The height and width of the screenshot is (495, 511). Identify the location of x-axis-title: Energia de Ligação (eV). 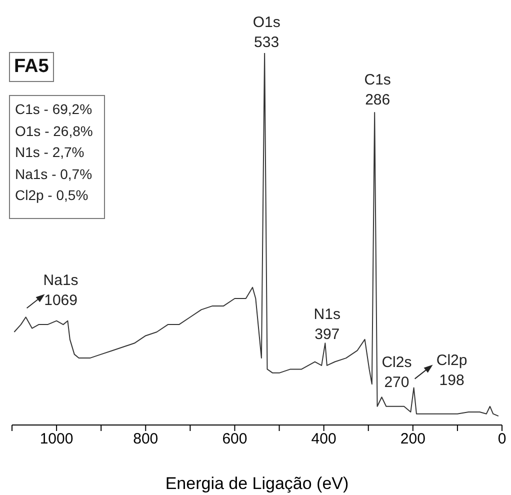
(257, 483).